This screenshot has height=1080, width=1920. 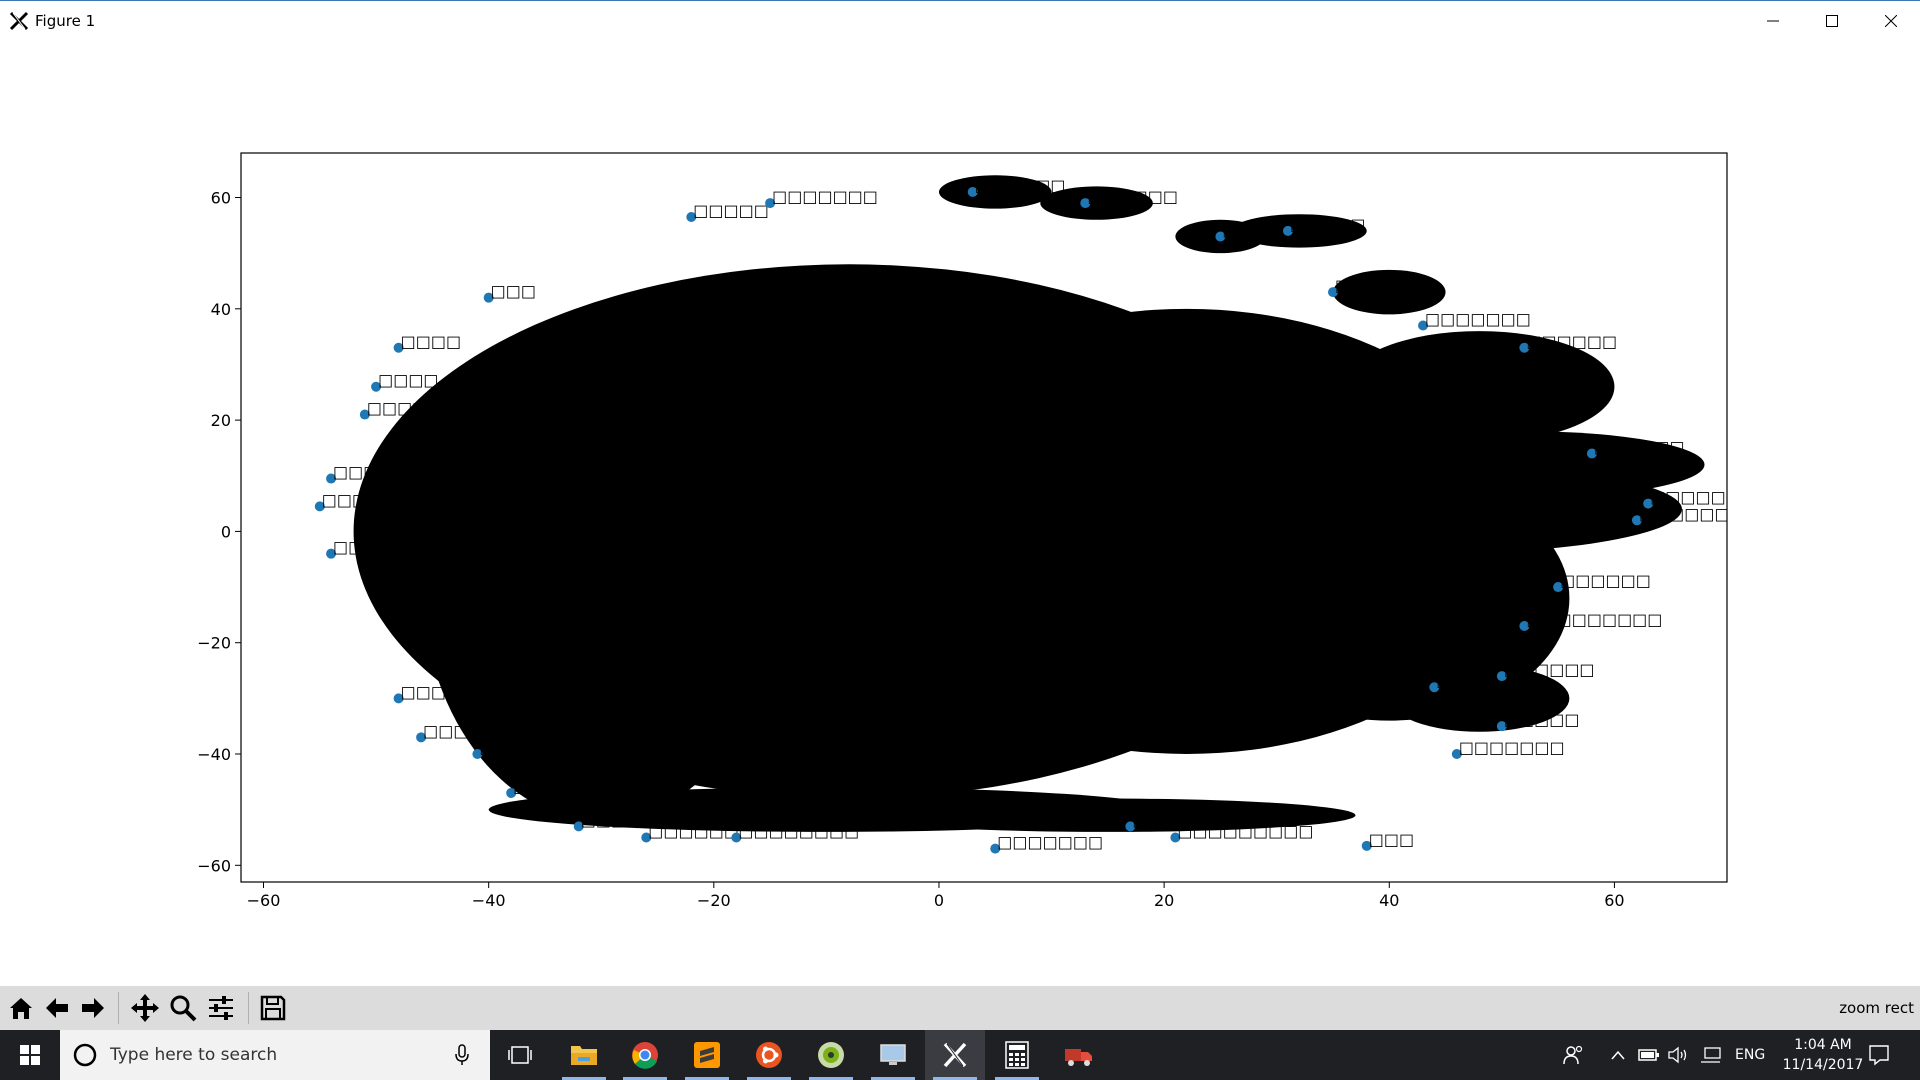 I want to click on tray-language: ENG, so click(x=1750, y=1055).